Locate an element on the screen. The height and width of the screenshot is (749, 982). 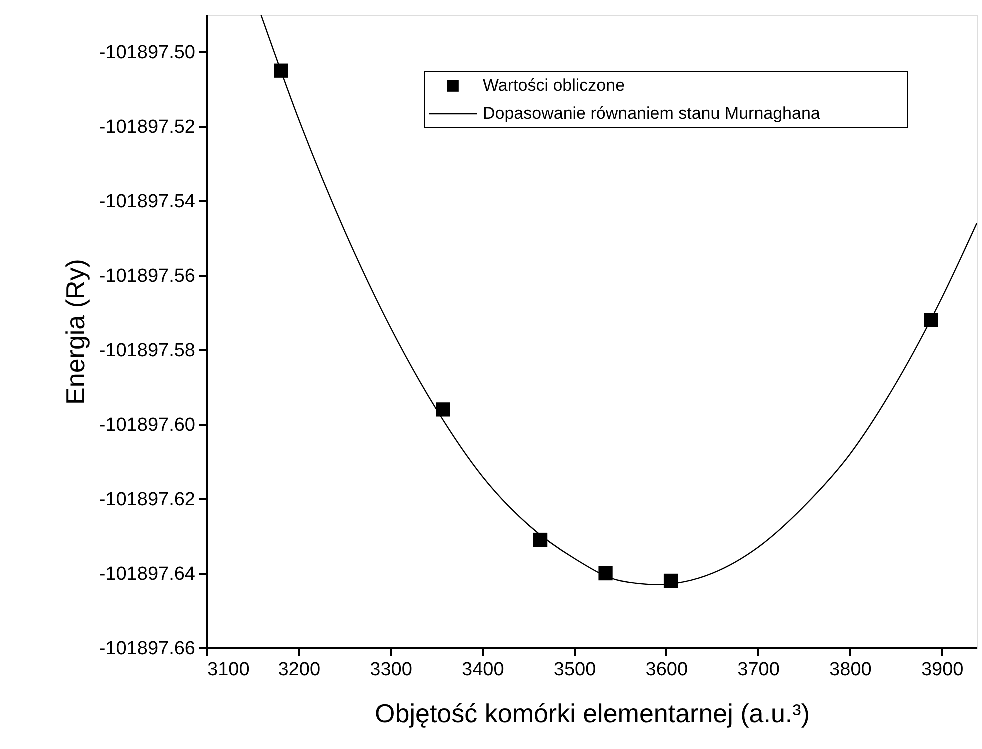
x-tick-label: 3800 is located at coordinates (851, 670).